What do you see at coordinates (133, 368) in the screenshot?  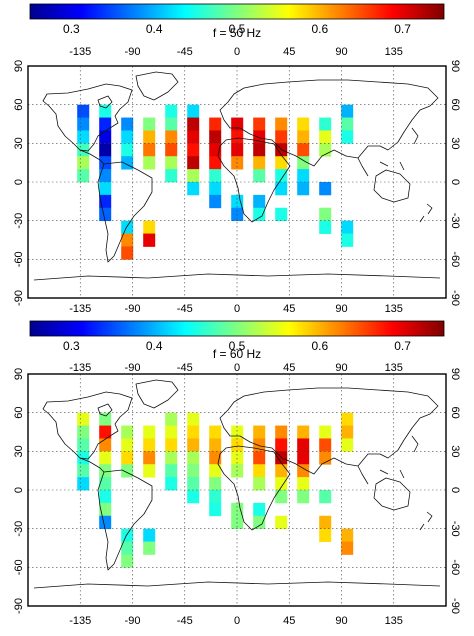 I see `lon-tick-label: -90` at bounding box center [133, 368].